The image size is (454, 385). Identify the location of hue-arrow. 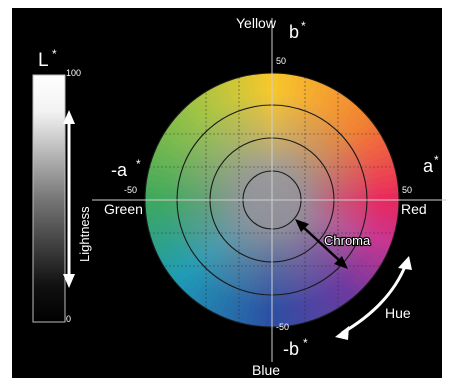
(373, 298).